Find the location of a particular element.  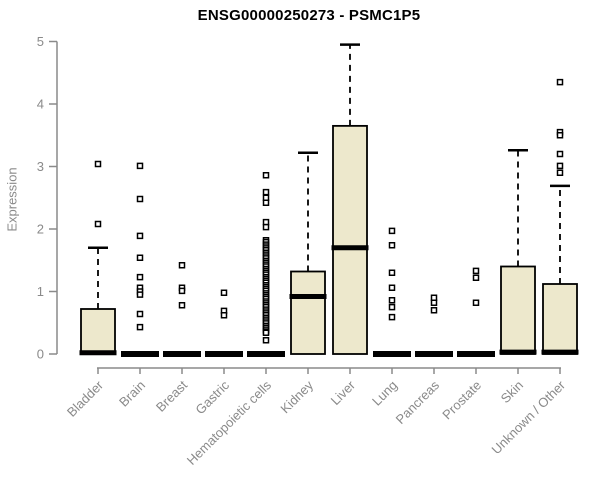

box-unknown-other is located at coordinates (560, 319).